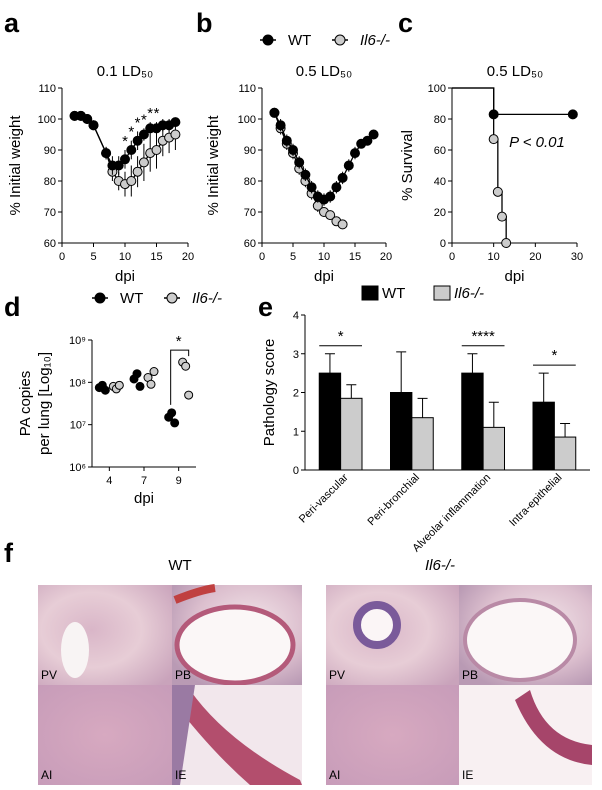 The image size is (602, 790). What do you see at coordinates (577, 257) in the screenshot?
I see `x-tick-label: 30` at bounding box center [577, 257].